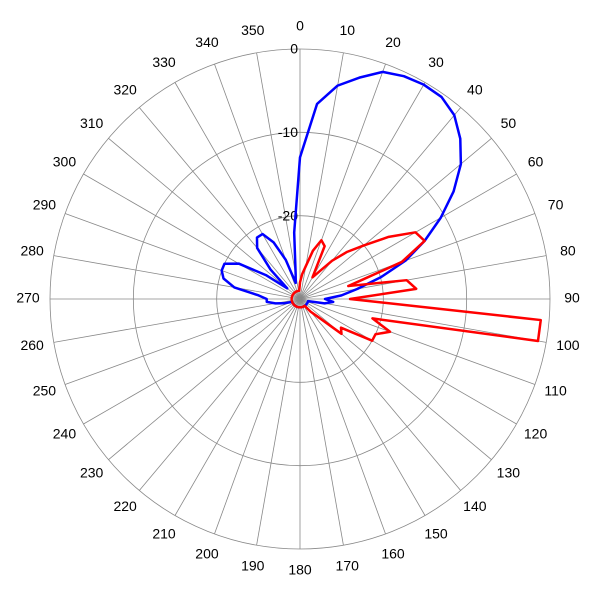  Describe the element at coordinates (45, 391) in the screenshot. I see `angle-label: 250` at that location.